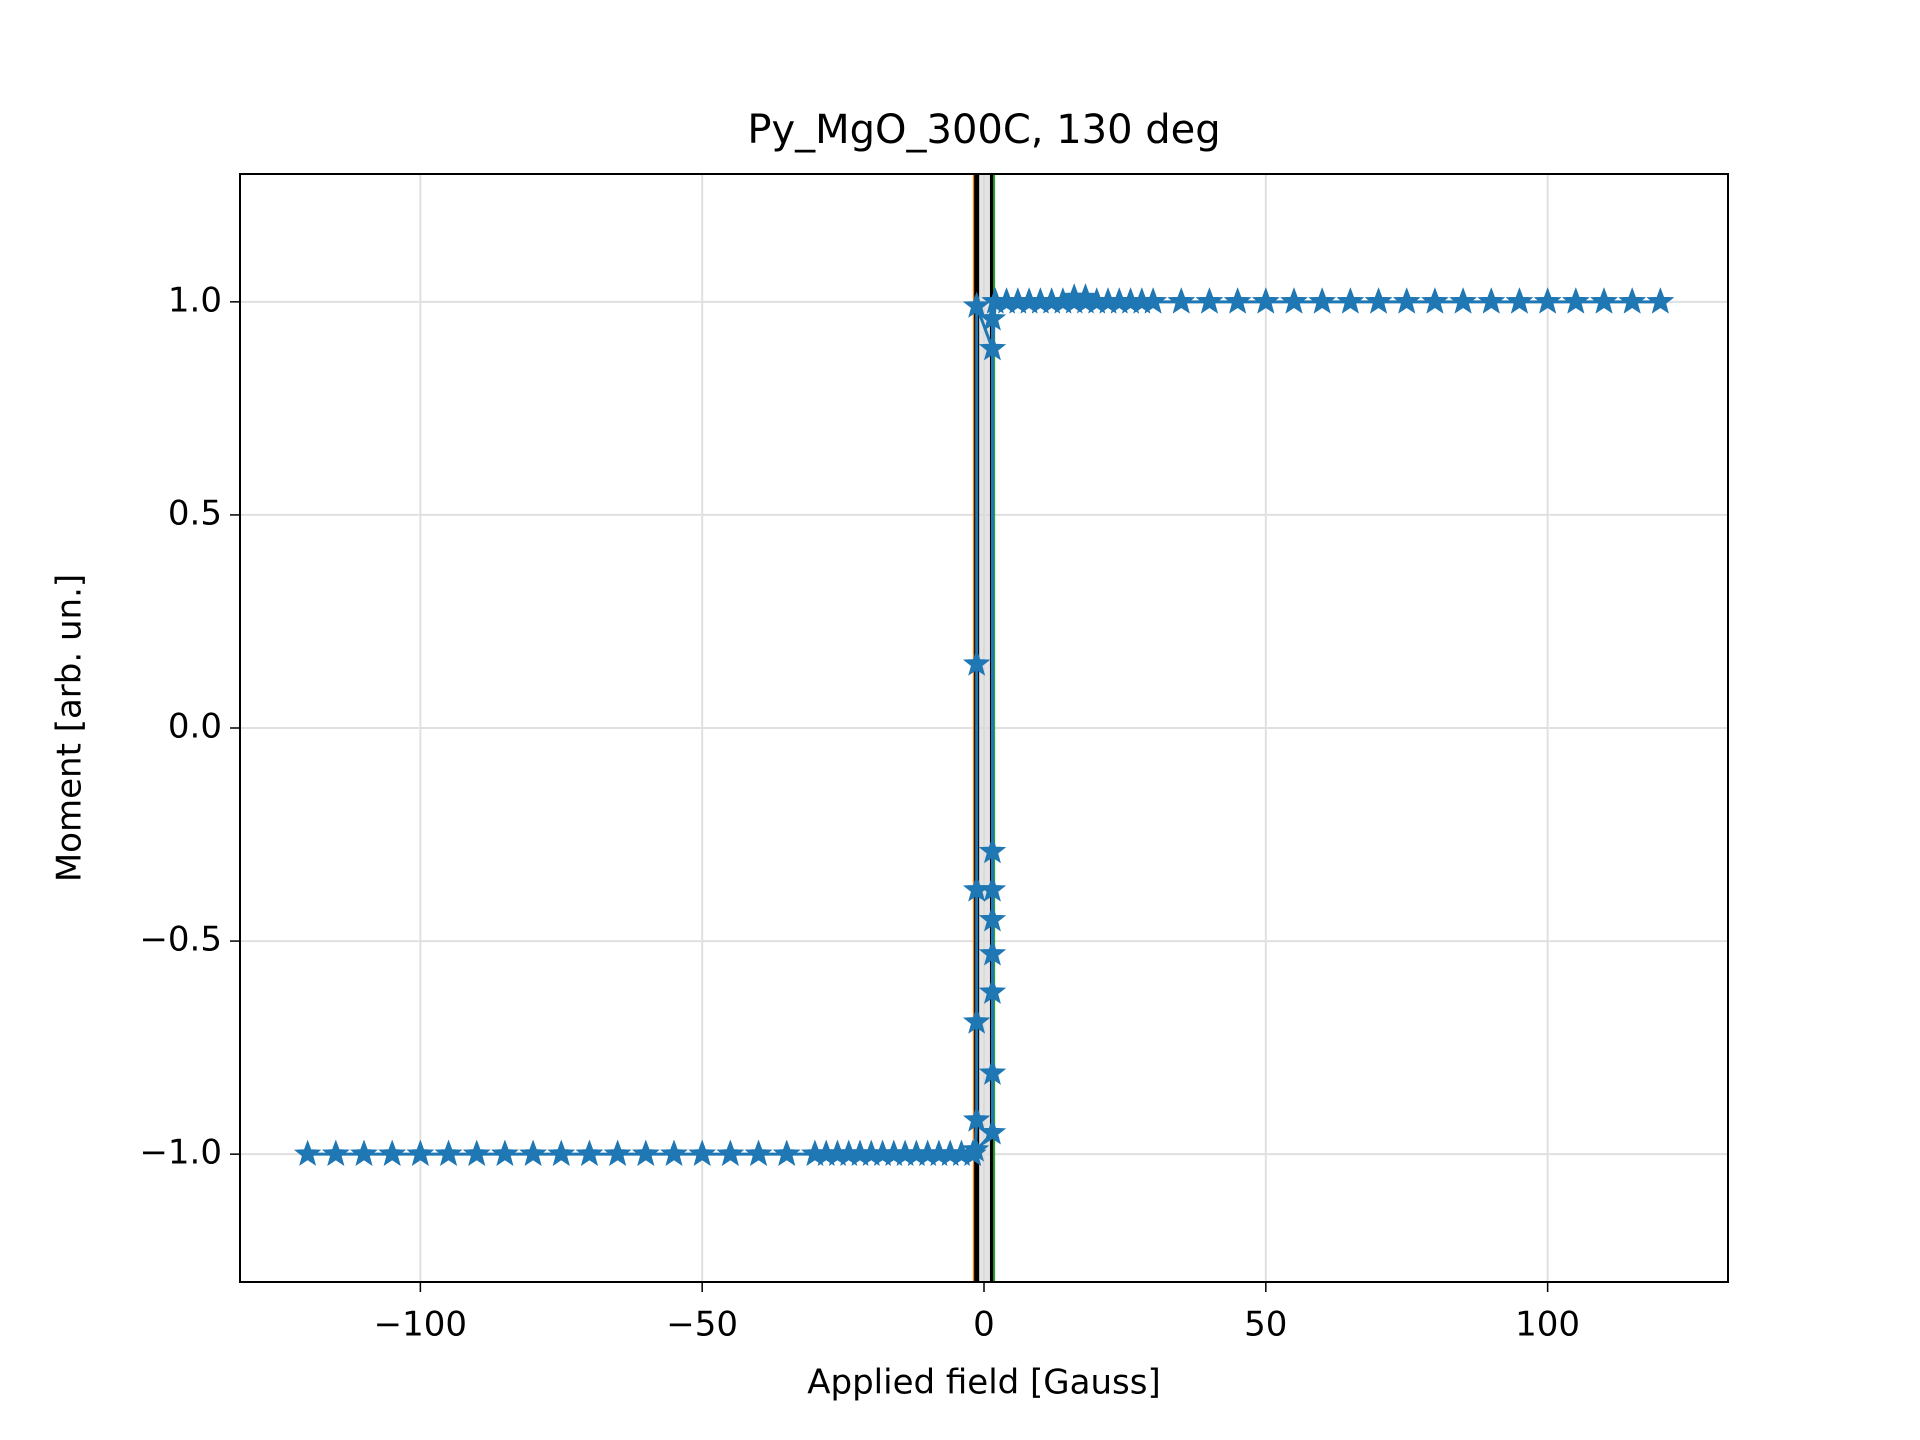  What do you see at coordinates (984, 1325) in the screenshot?
I see `x-tick-label: 0` at bounding box center [984, 1325].